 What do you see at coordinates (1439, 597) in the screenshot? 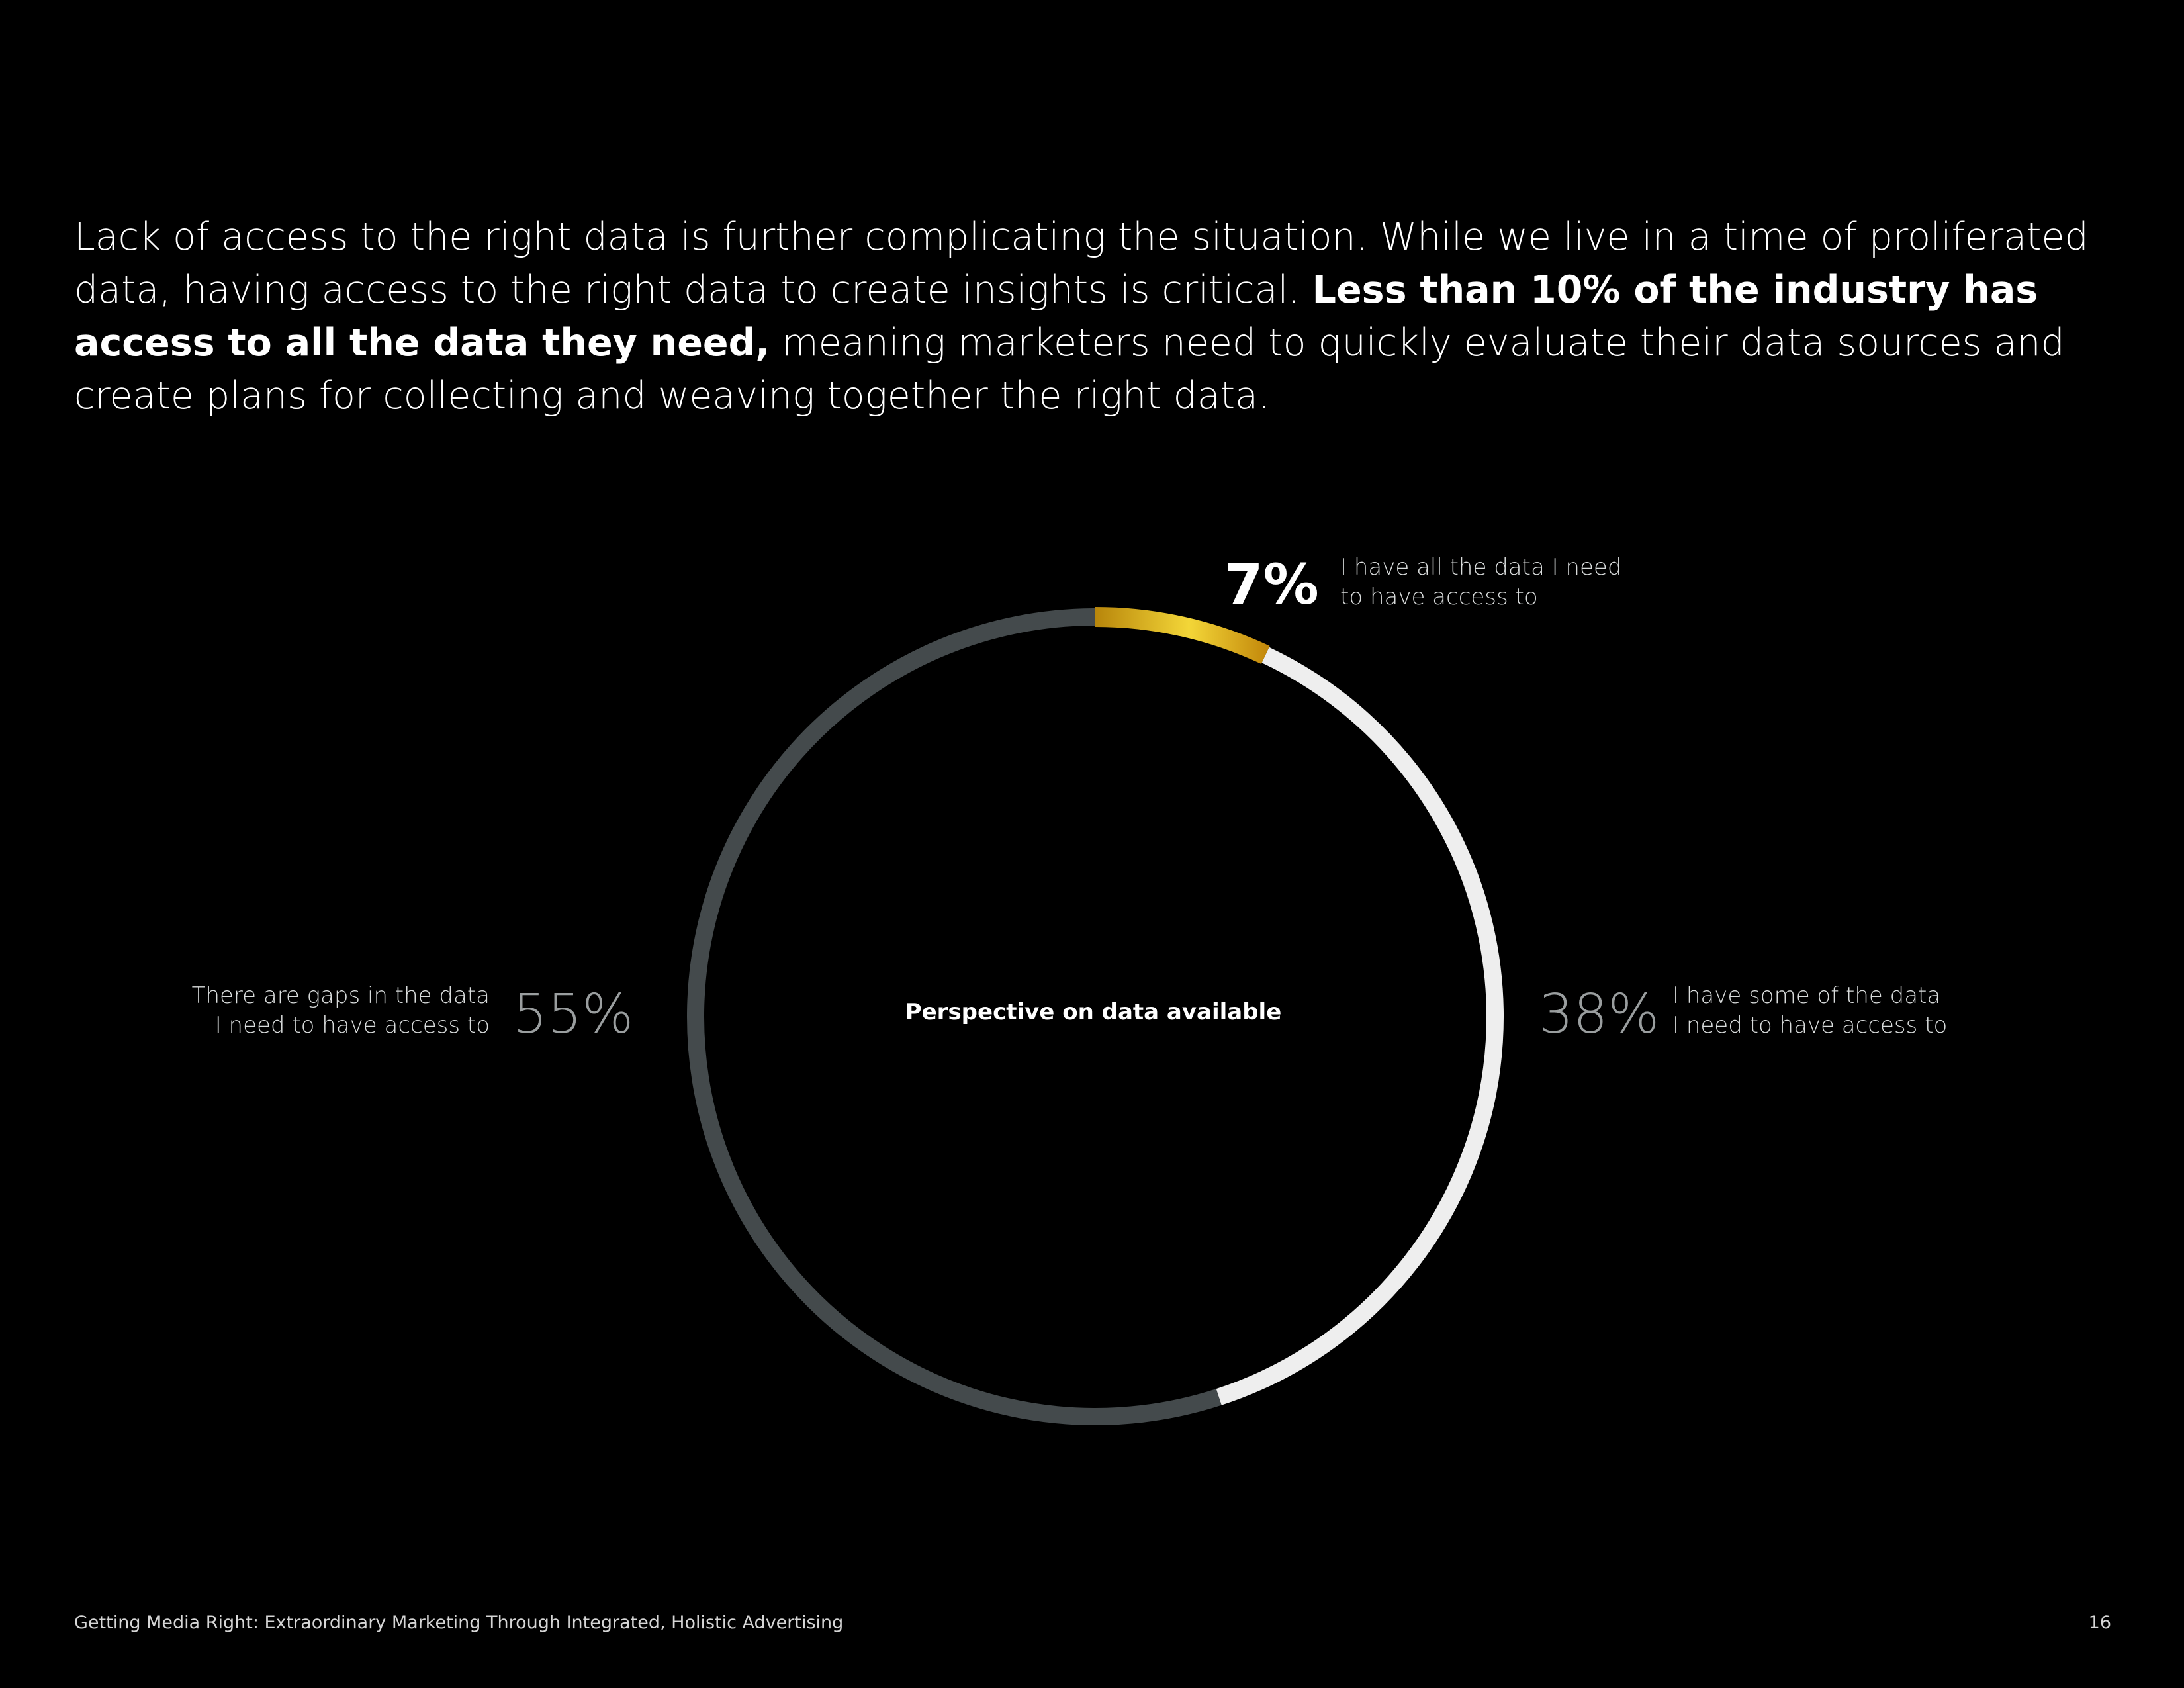
I see `category-label-all-data-line-2: to have access to` at bounding box center [1439, 597].